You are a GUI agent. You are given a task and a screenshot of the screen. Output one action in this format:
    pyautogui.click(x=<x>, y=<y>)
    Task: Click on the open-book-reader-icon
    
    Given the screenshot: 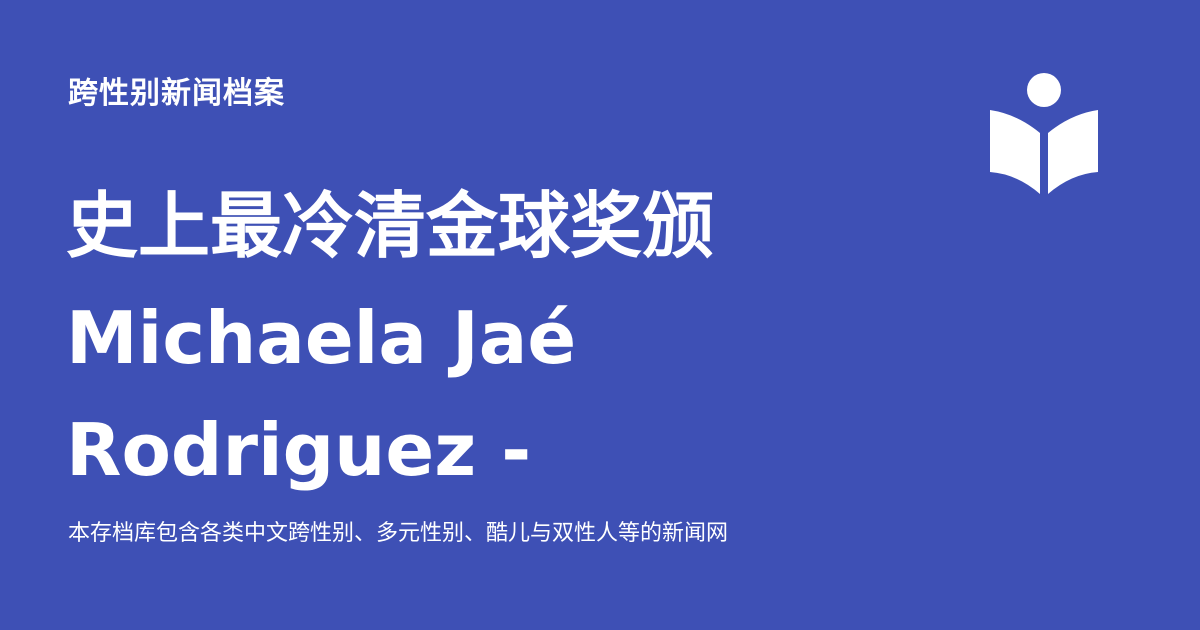 What is the action you would take?
    pyautogui.click(x=1044, y=133)
    